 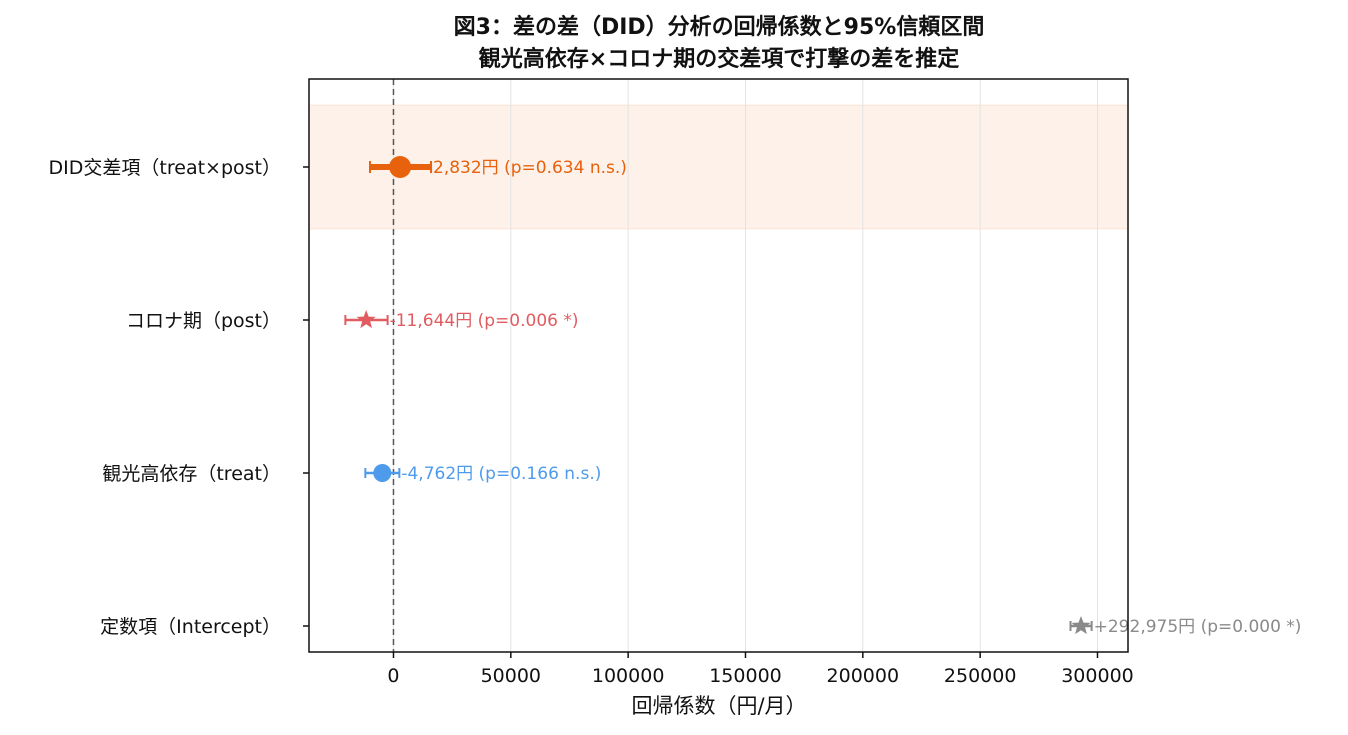 I want to click on x-tick-label: 250000, so click(x=980, y=676).